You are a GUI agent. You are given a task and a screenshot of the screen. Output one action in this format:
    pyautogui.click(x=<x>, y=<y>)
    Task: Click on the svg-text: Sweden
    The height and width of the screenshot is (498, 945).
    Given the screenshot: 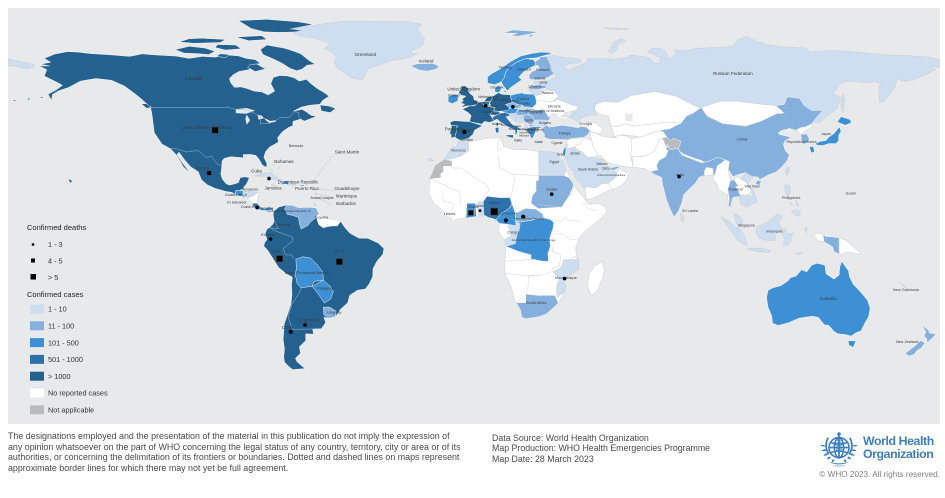 What is the action you would take?
    pyautogui.click(x=524, y=70)
    